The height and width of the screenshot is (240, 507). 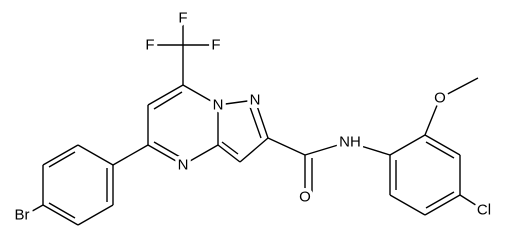 I want to click on atom-label: Br, so click(x=22, y=215).